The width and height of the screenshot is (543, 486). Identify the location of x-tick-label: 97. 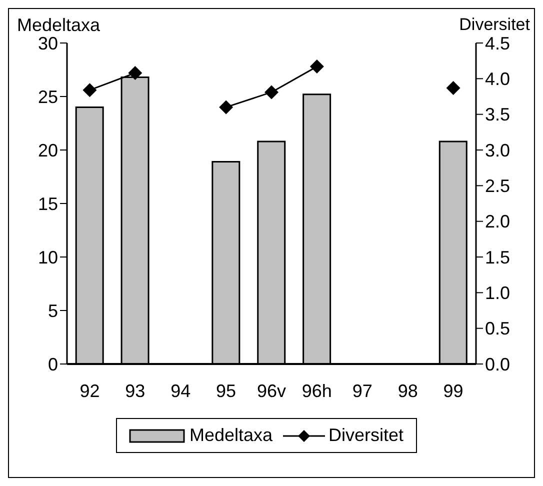
(362, 390).